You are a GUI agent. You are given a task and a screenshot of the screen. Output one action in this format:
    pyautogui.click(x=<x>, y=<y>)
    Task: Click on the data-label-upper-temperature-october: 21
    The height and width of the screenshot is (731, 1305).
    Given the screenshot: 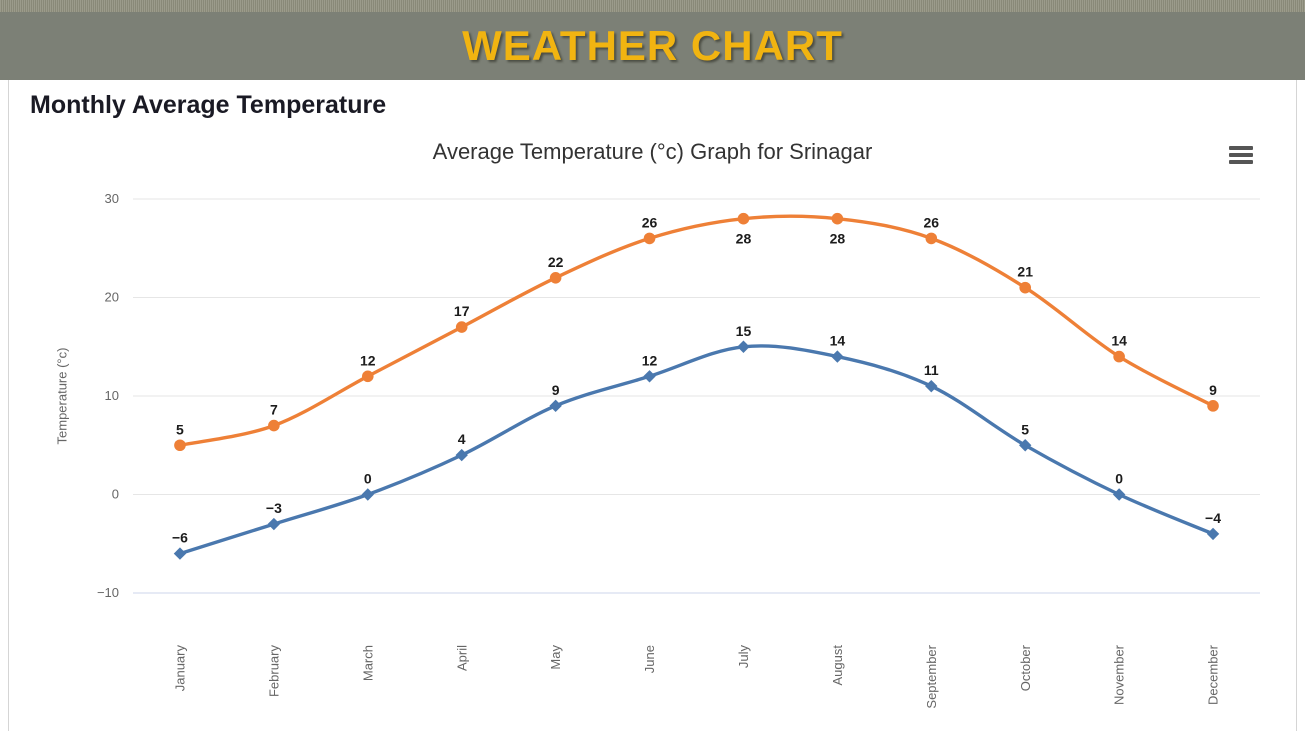 What is the action you would take?
    pyautogui.click(x=1025, y=272)
    